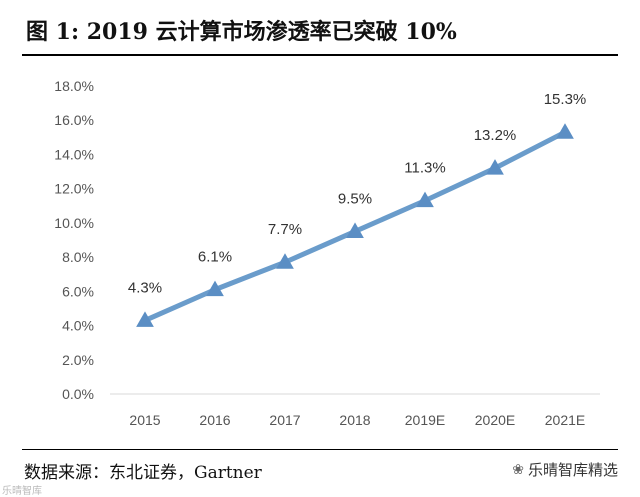 Image resolution: width=640 pixels, height=497 pixels. Describe the element at coordinates (424, 168) in the screenshot. I see `data-label: 11.3%` at that location.